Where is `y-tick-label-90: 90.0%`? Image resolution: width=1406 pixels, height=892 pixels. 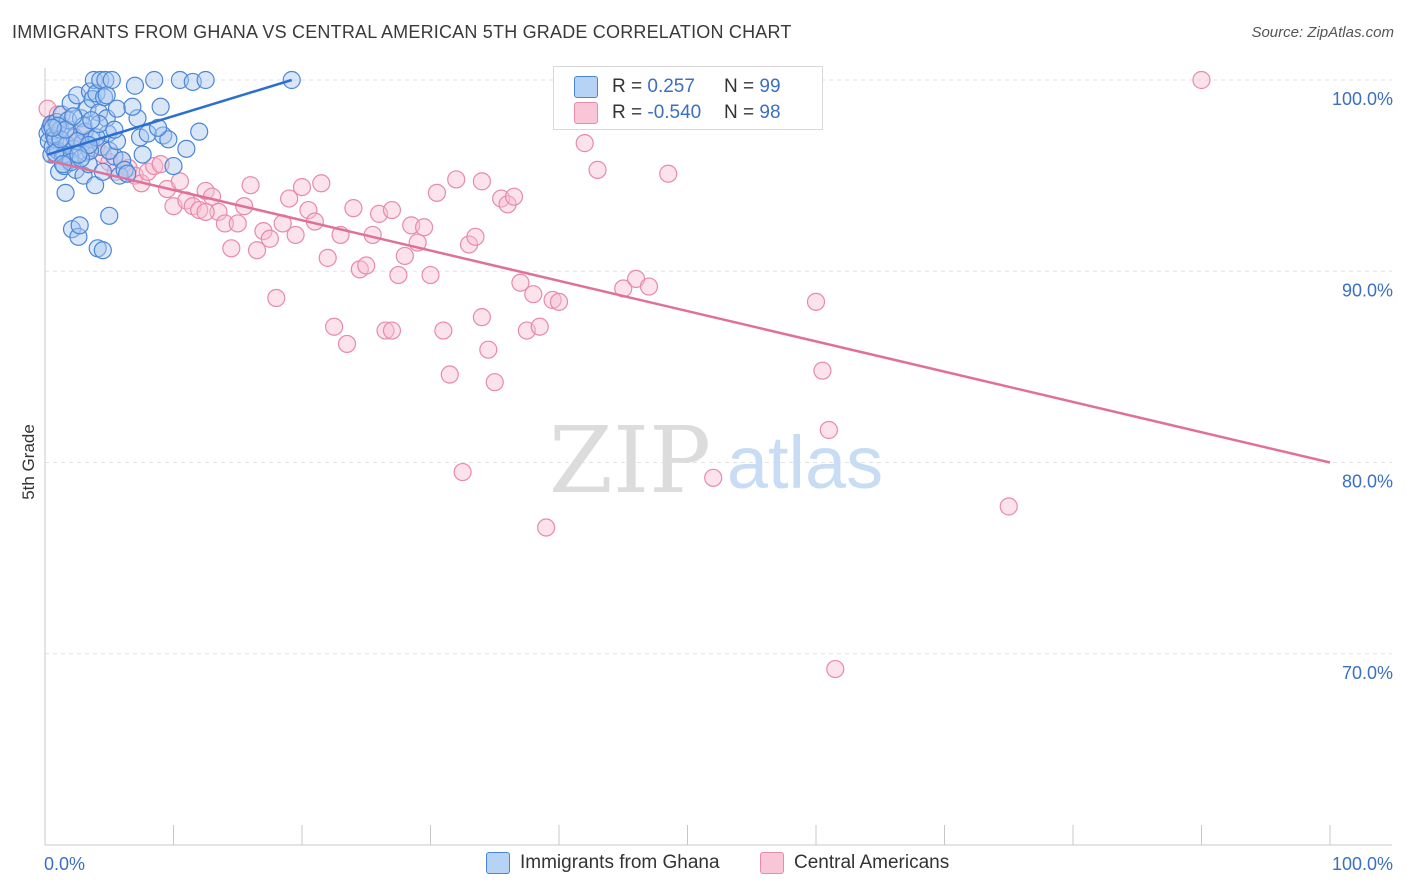 y-tick-label-90: 90.0% is located at coordinates (1367, 290).